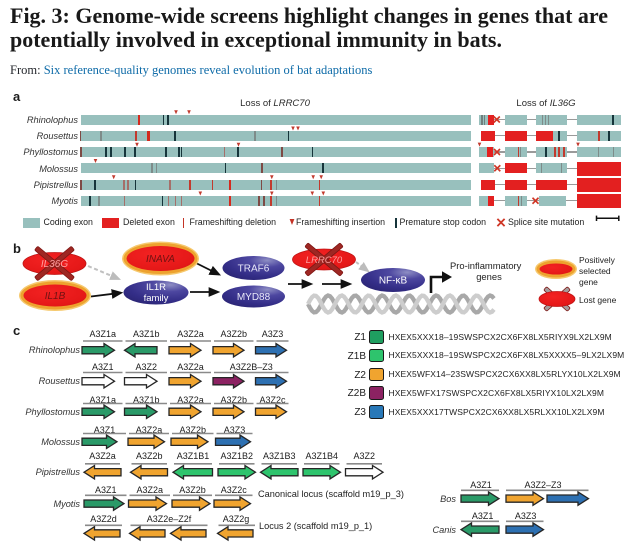 The height and width of the screenshot is (545, 640). What do you see at coordinates (393, 281) in the screenshot?
I see `svg-text: NF-κB` at bounding box center [393, 281].